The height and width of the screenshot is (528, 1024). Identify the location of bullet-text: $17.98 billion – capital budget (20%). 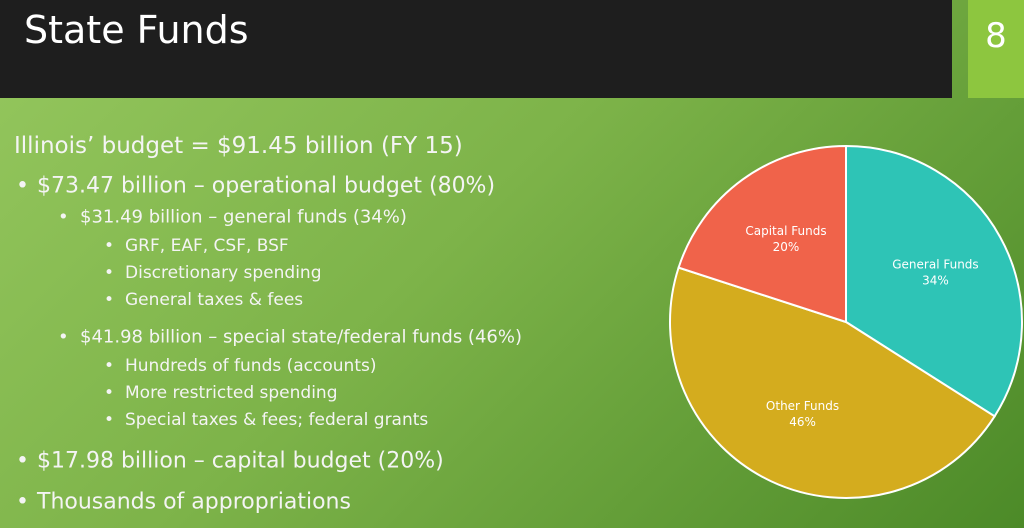
(240, 461).